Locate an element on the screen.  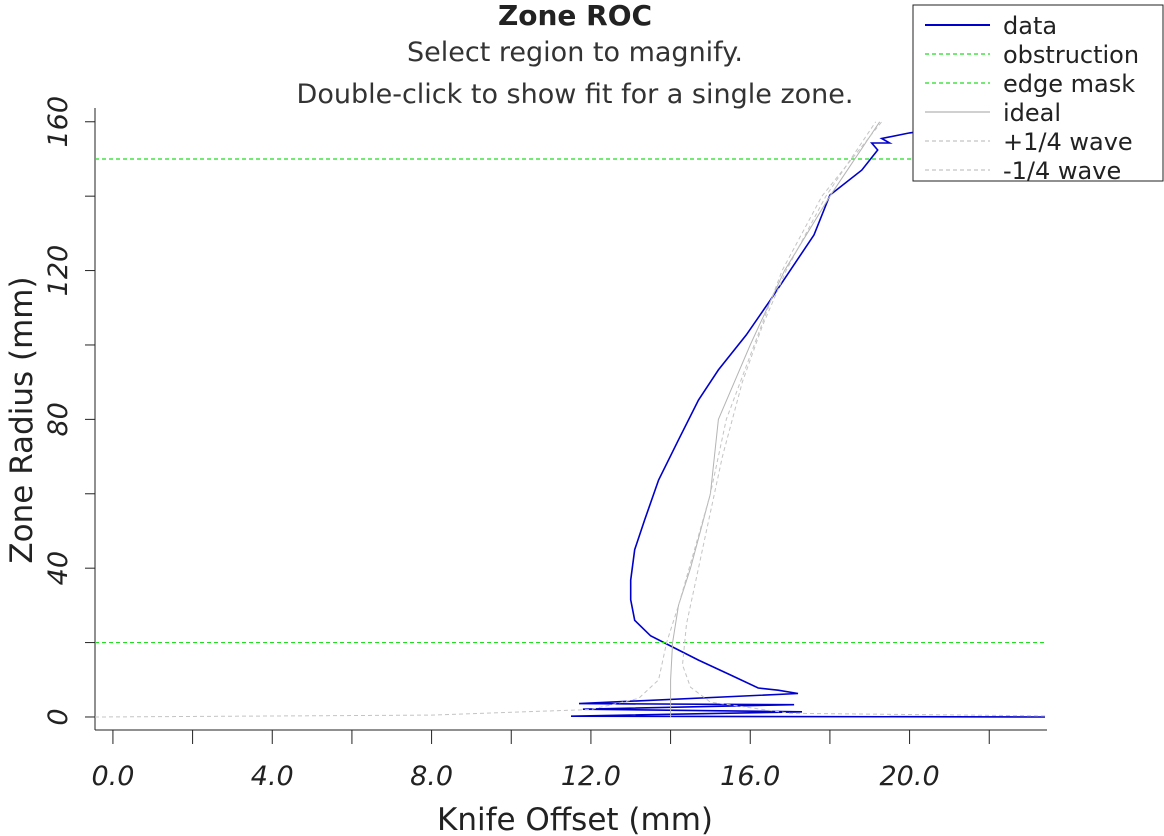
x-tick-label: 16.0 is located at coordinates (750, 776).